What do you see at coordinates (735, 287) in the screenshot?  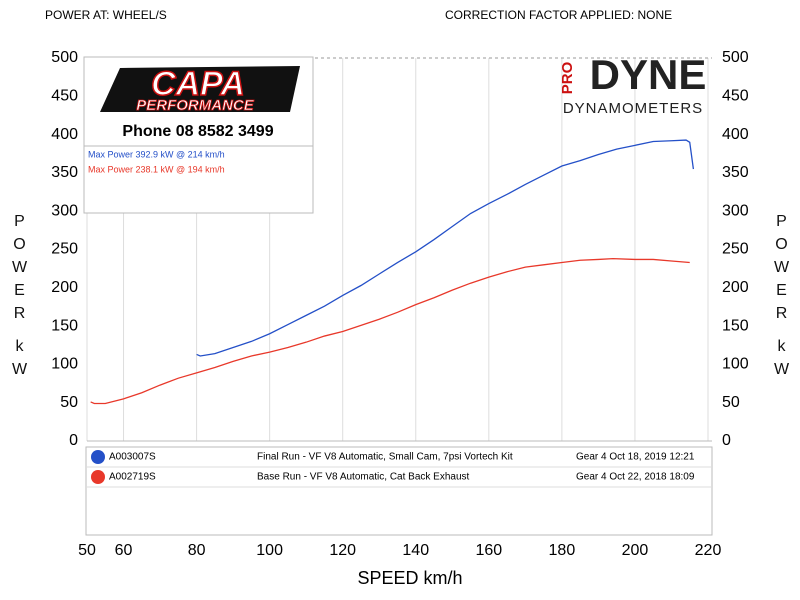 I see `y2-tick-label: 200` at bounding box center [735, 287].